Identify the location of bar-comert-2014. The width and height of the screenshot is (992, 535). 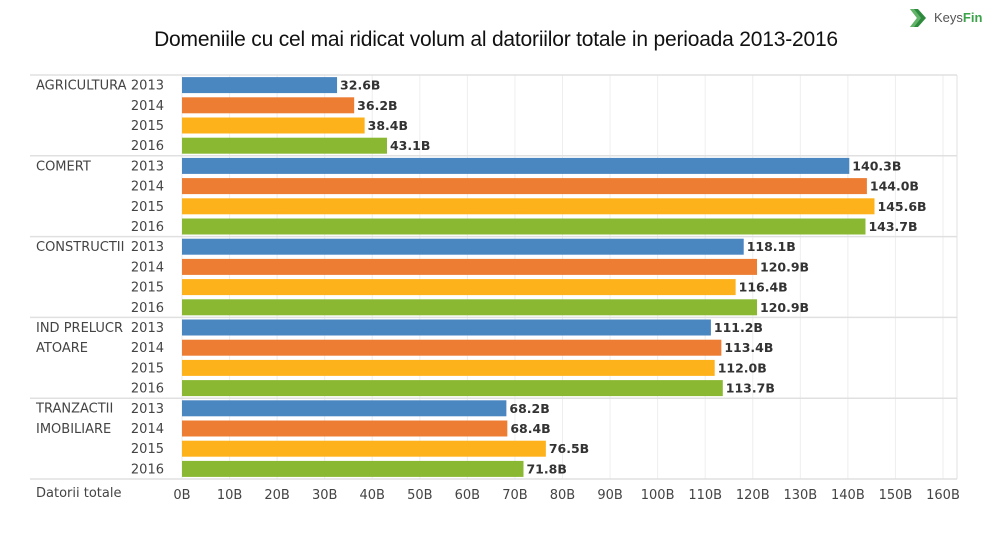
(524, 186).